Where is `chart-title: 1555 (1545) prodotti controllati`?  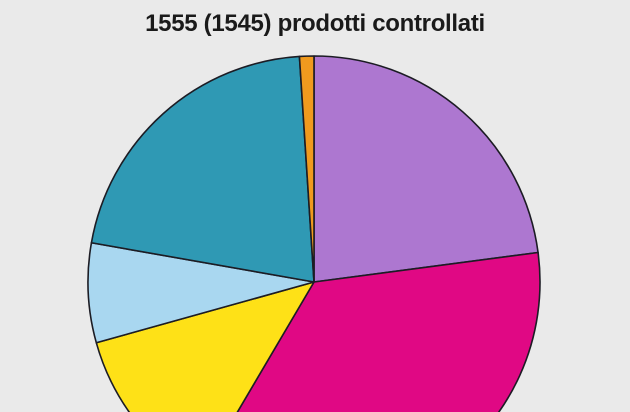
chart-title: 1555 (1545) prodotti controllati is located at coordinates (315, 23).